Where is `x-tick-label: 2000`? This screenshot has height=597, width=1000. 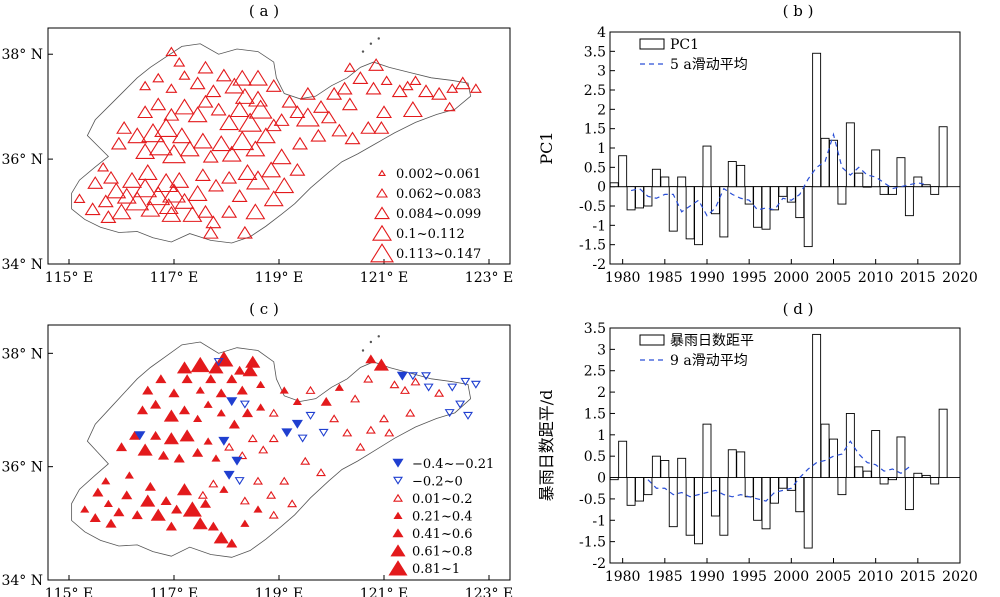 x-tick-label: 2000 is located at coordinates (792, 278).